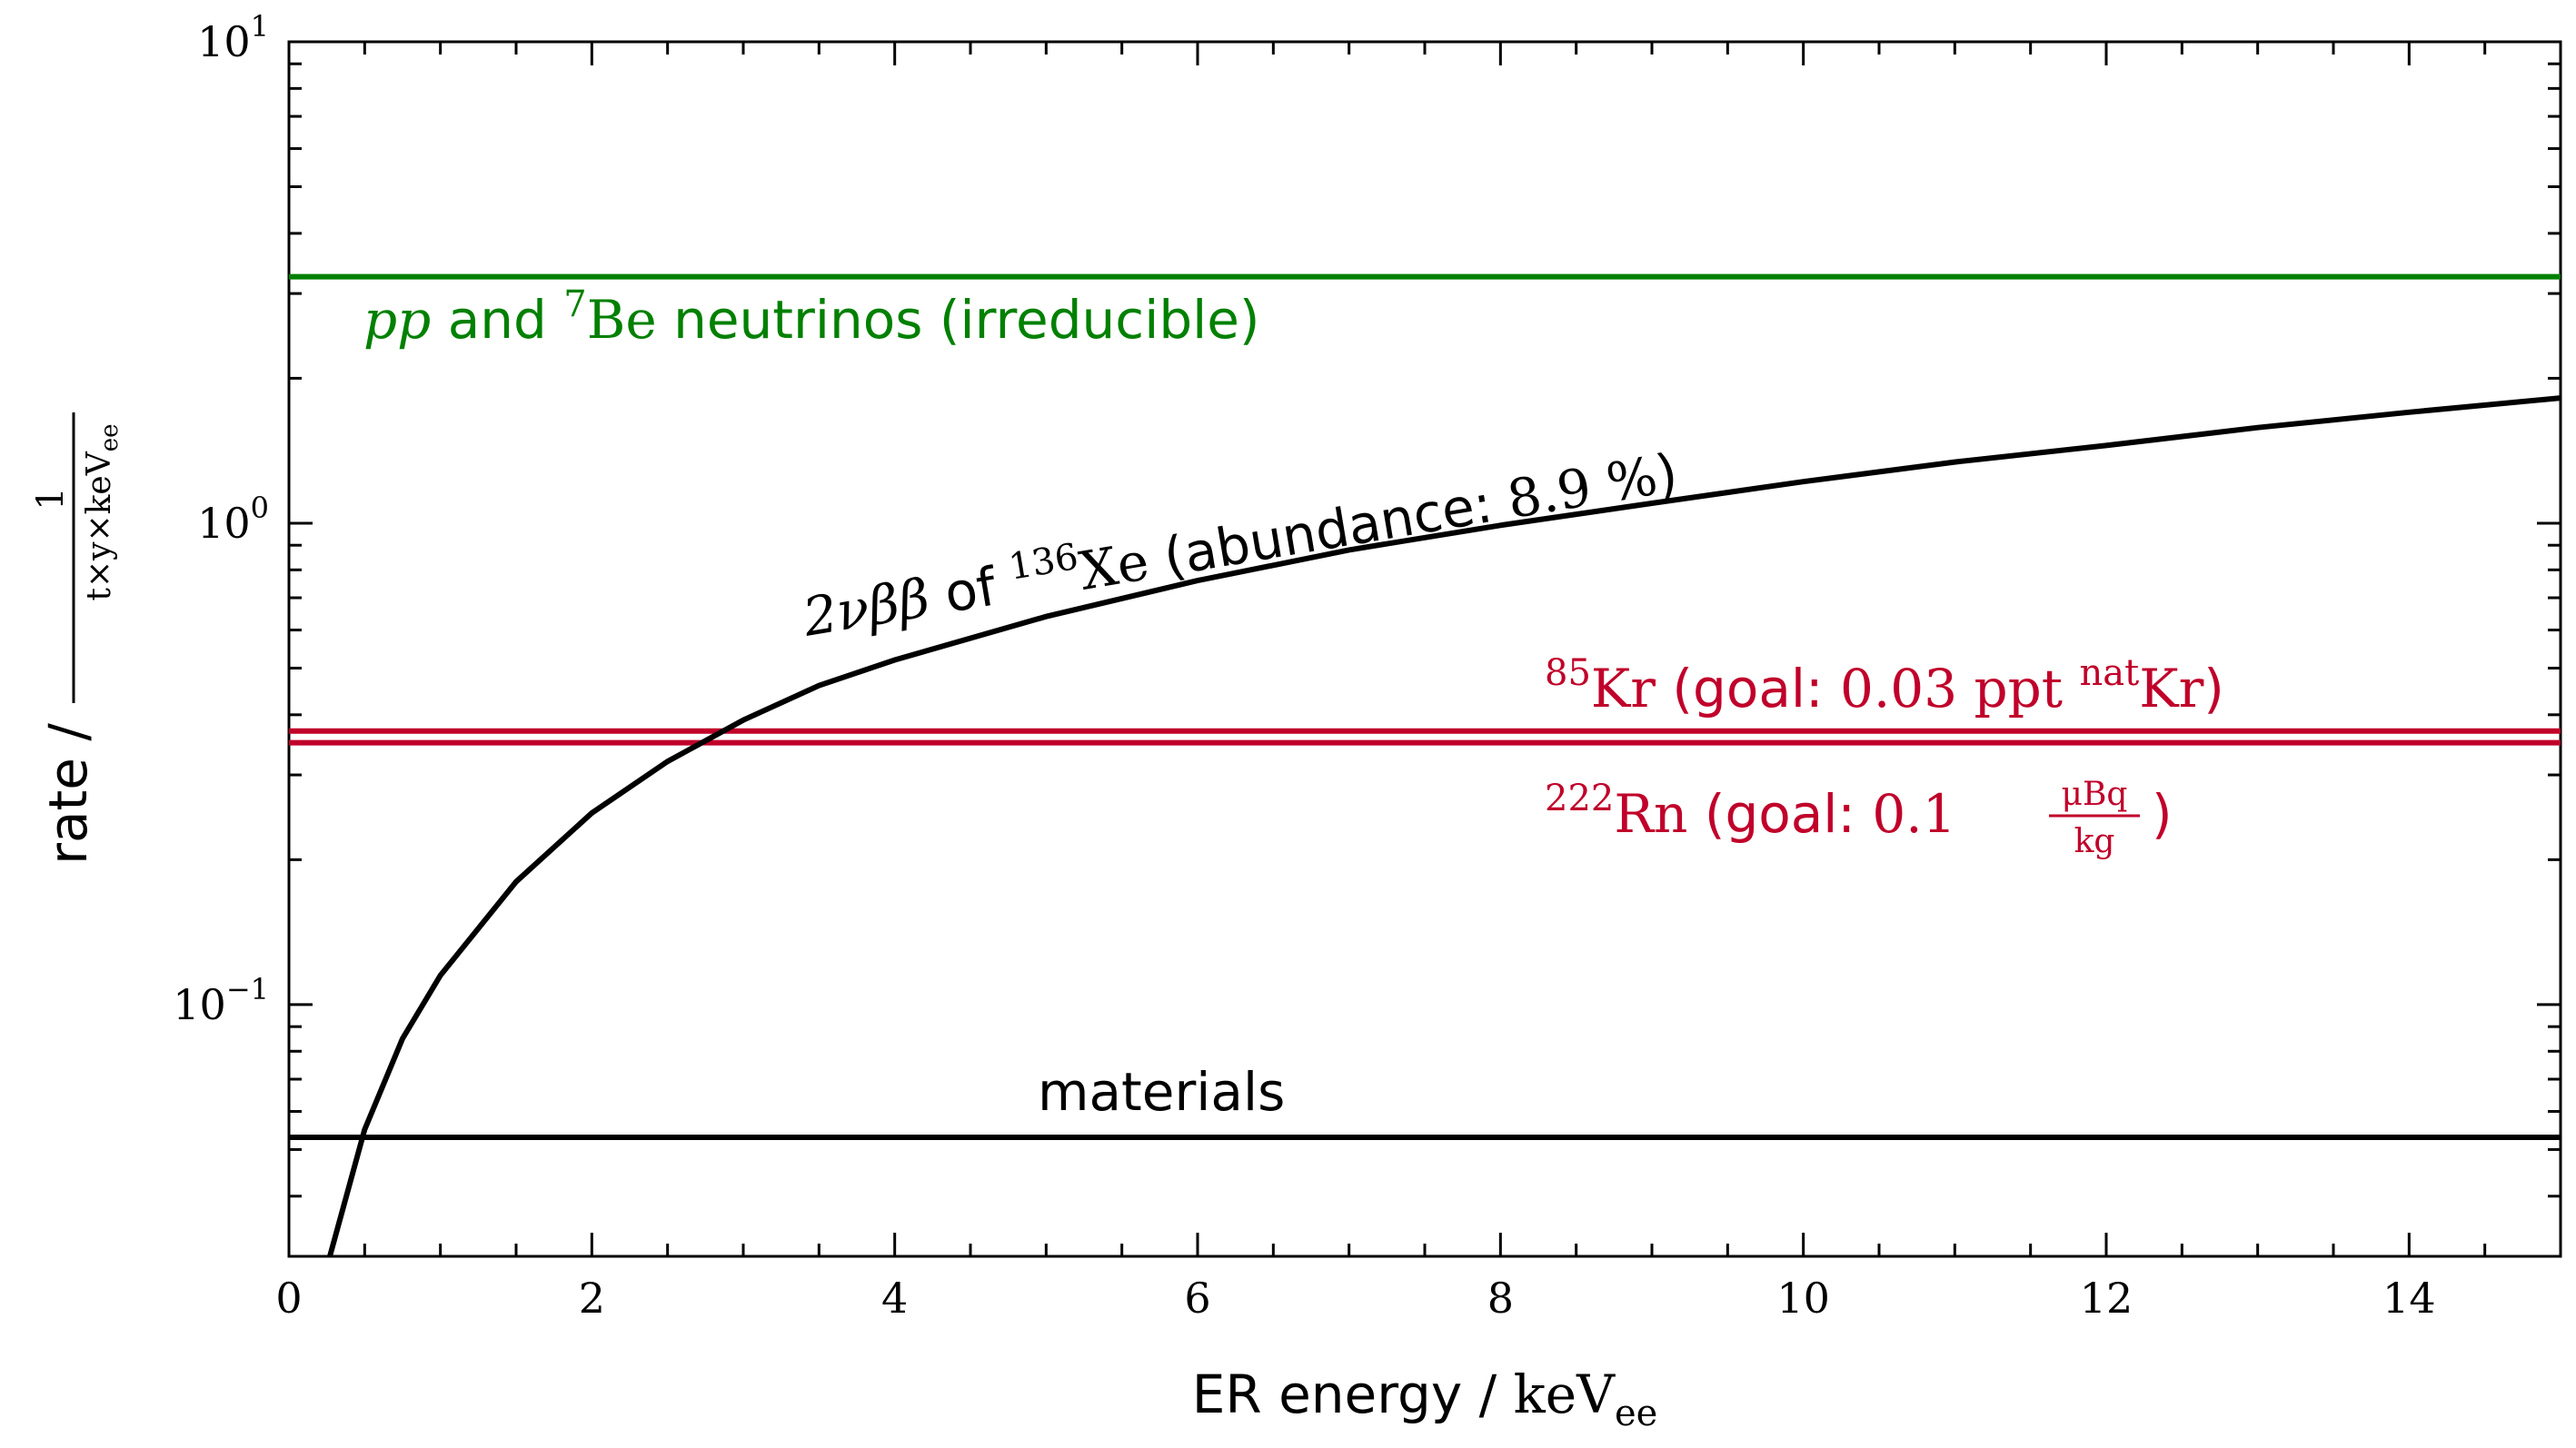 This screenshot has width=2576, height=1448. I want to click on xenon-ann-abundance: (abundance:, so click(1328, 530).